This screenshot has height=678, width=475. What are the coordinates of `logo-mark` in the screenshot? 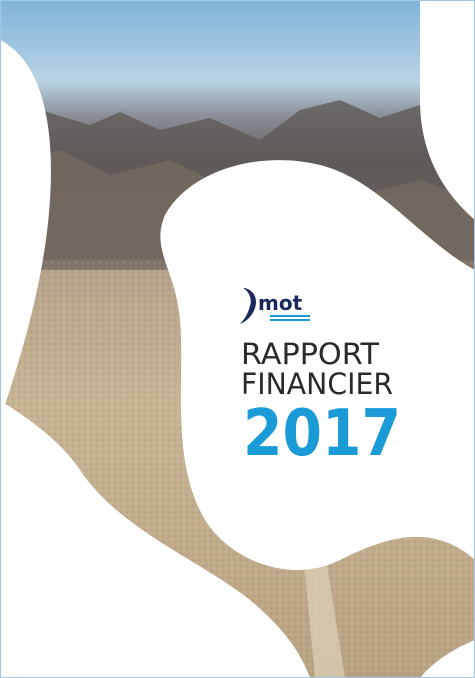 It's located at (248, 306).